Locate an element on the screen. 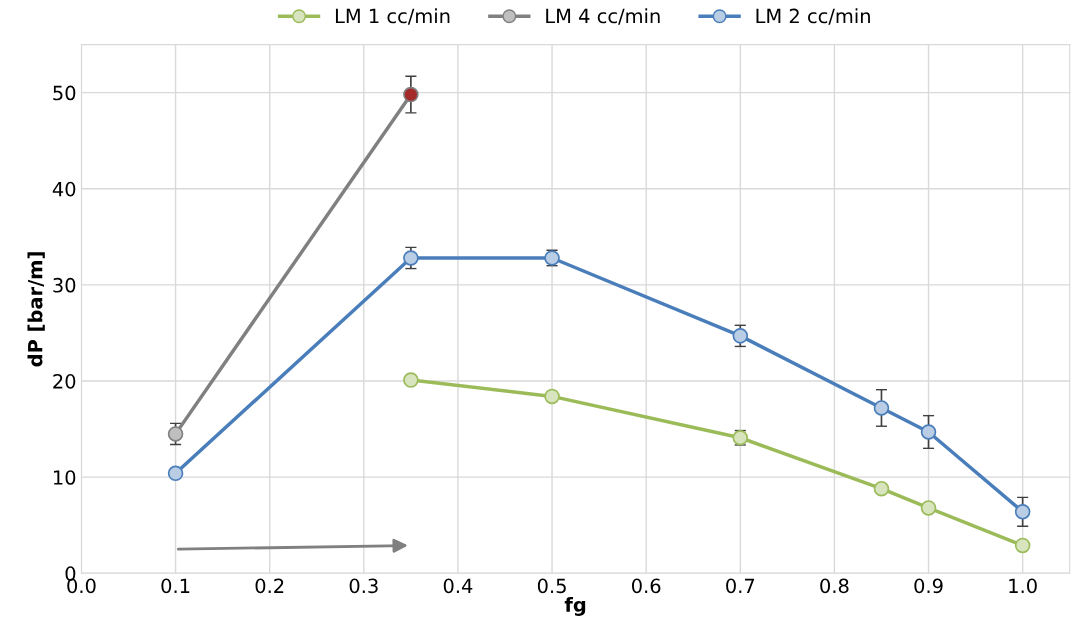  x-tick-label: 0.9 is located at coordinates (928, 586).